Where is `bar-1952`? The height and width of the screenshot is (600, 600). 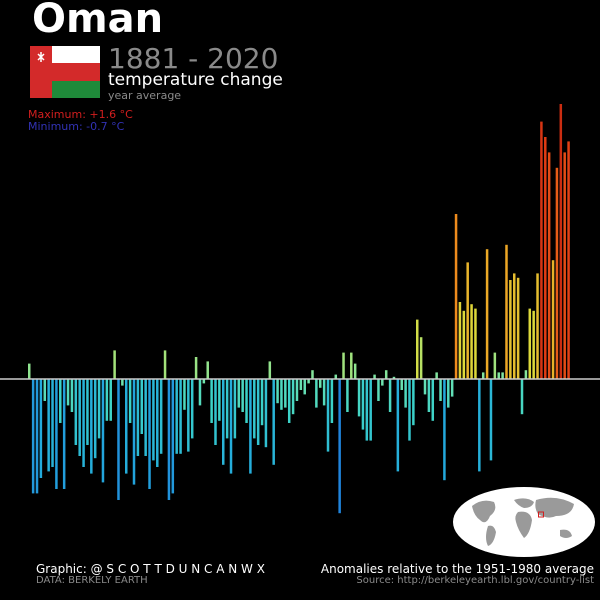 bar-1952 is located at coordinates (304, 387).